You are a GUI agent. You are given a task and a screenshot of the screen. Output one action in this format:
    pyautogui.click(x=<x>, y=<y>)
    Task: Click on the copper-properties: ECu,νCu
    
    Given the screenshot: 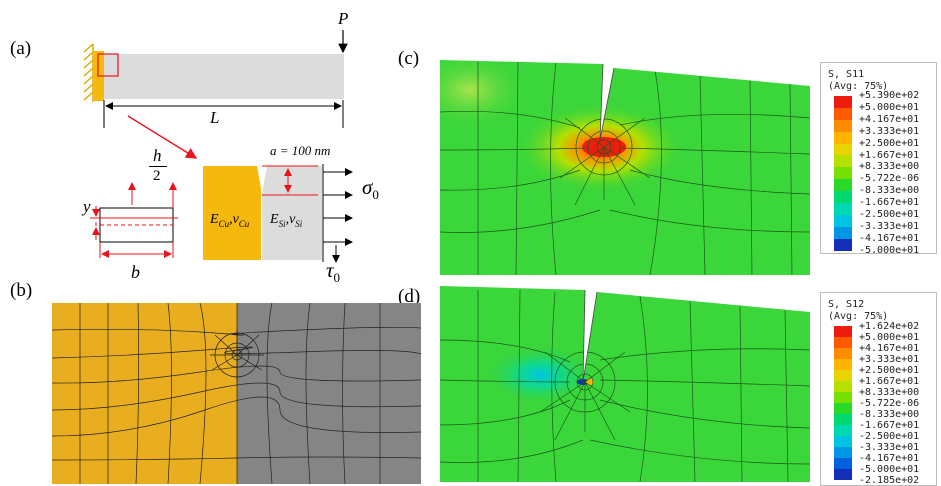 What is the action you would take?
    pyautogui.click(x=230, y=220)
    